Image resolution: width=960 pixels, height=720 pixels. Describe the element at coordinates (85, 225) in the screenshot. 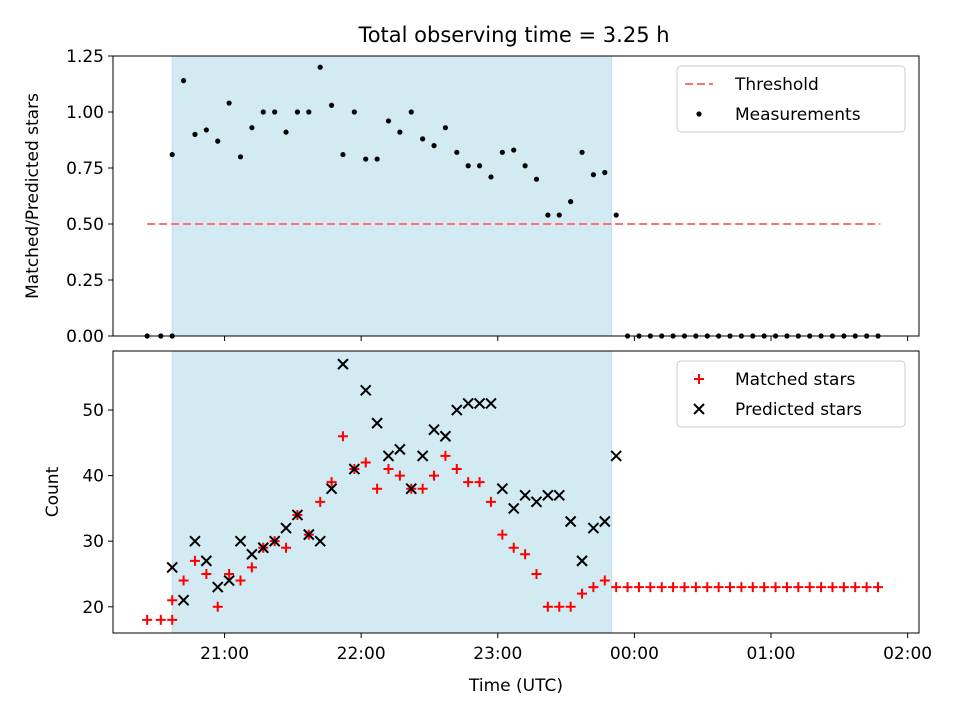

I see `y-tick-label: 0.50` at that location.